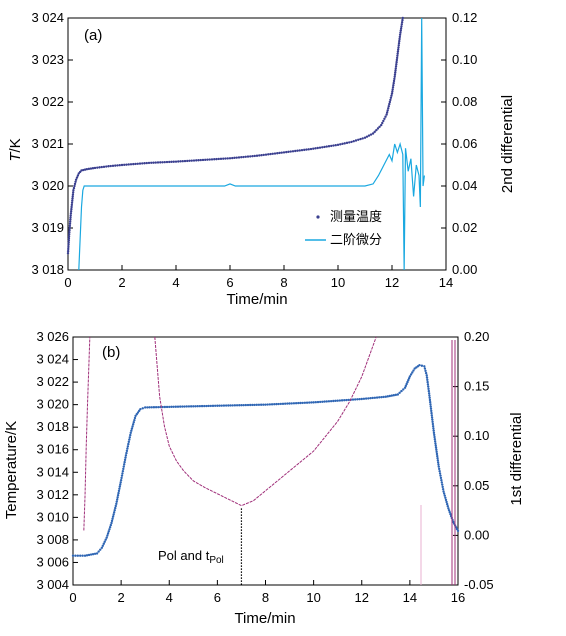 The width and height of the screenshot is (566, 636). I want to click on y-tick-label: 3 016, so click(52, 449).